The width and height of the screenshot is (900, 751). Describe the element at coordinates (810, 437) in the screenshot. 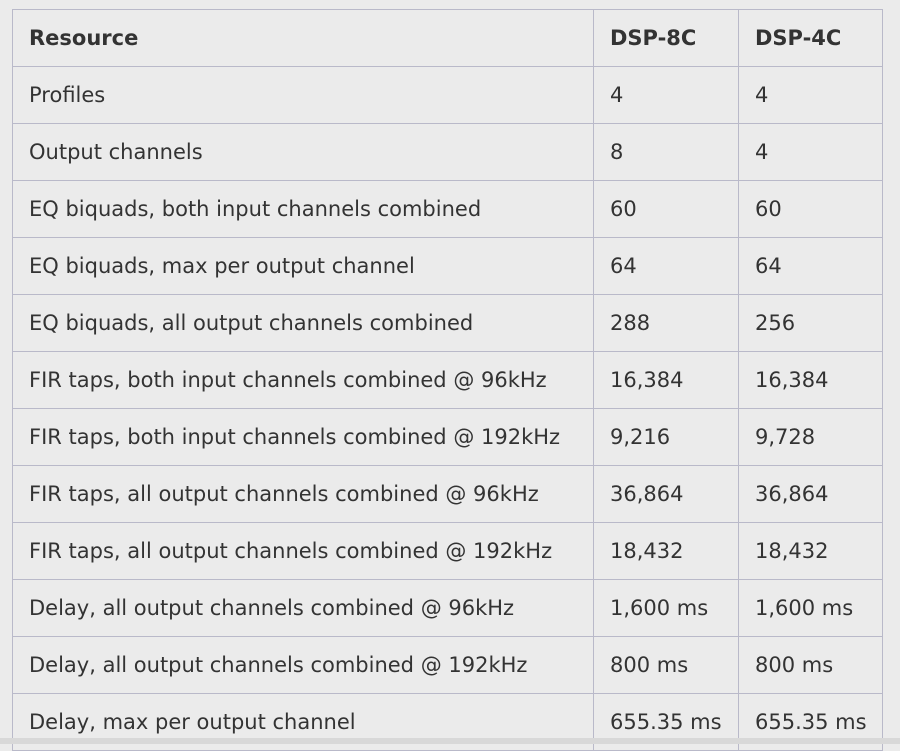

I see `cell-dsp-4c: 9,728` at that location.